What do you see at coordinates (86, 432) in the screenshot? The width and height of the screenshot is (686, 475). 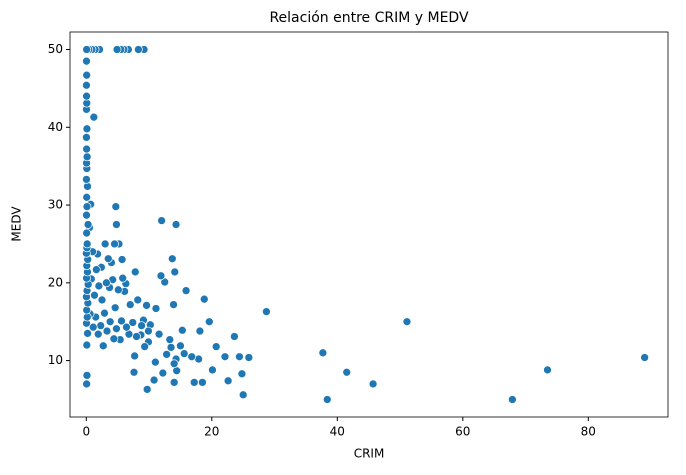 I see `x-tick-label: 0` at bounding box center [86, 432].